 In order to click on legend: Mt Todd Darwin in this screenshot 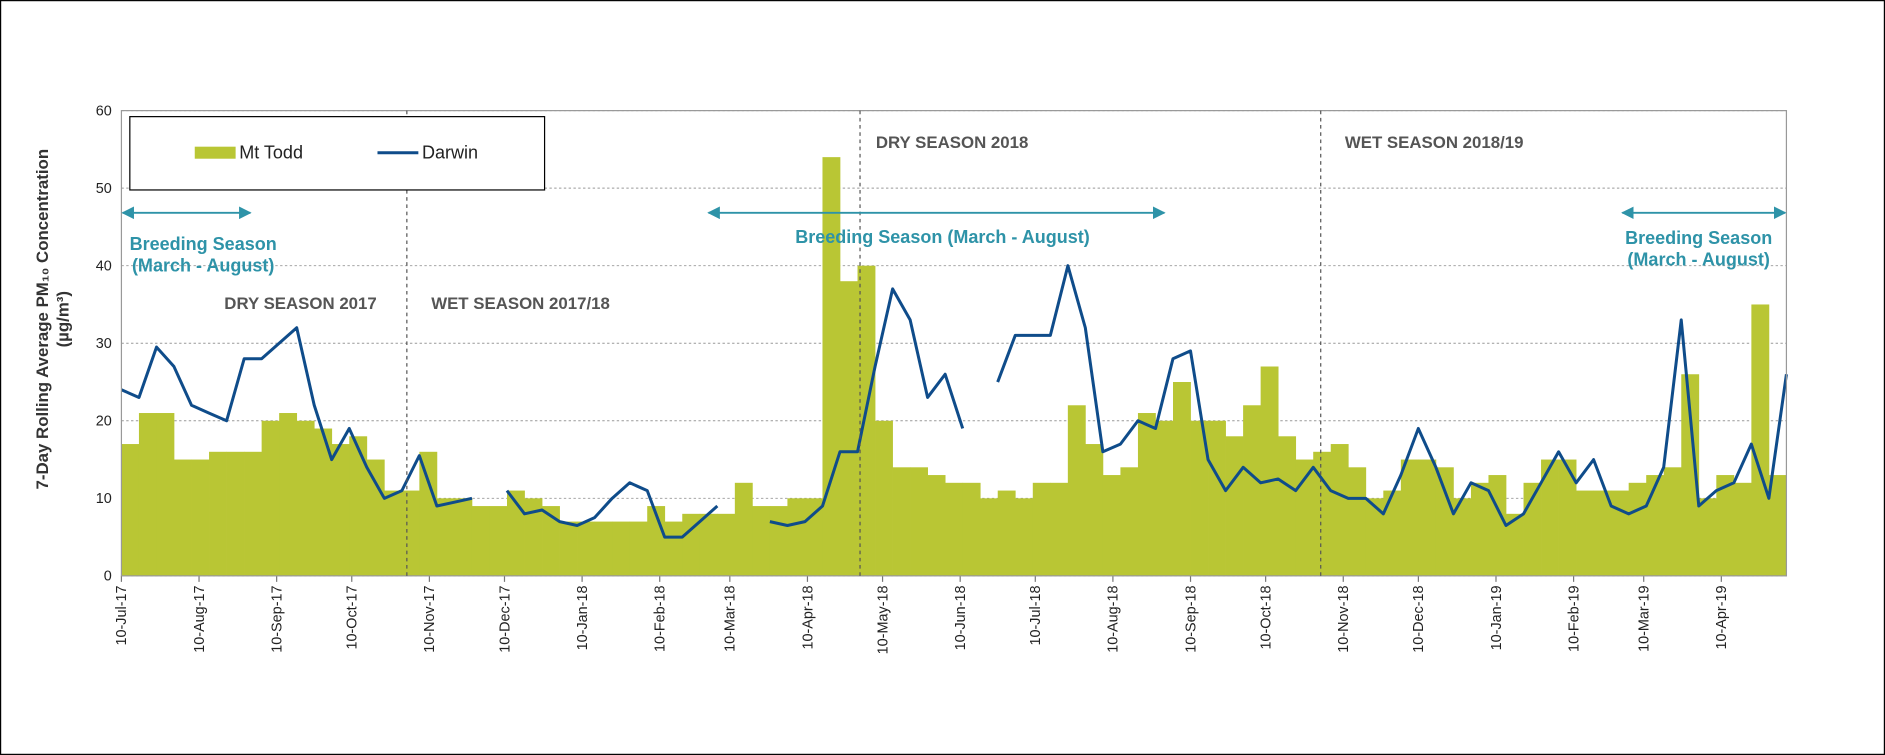, I will do `click(337, 153)`.